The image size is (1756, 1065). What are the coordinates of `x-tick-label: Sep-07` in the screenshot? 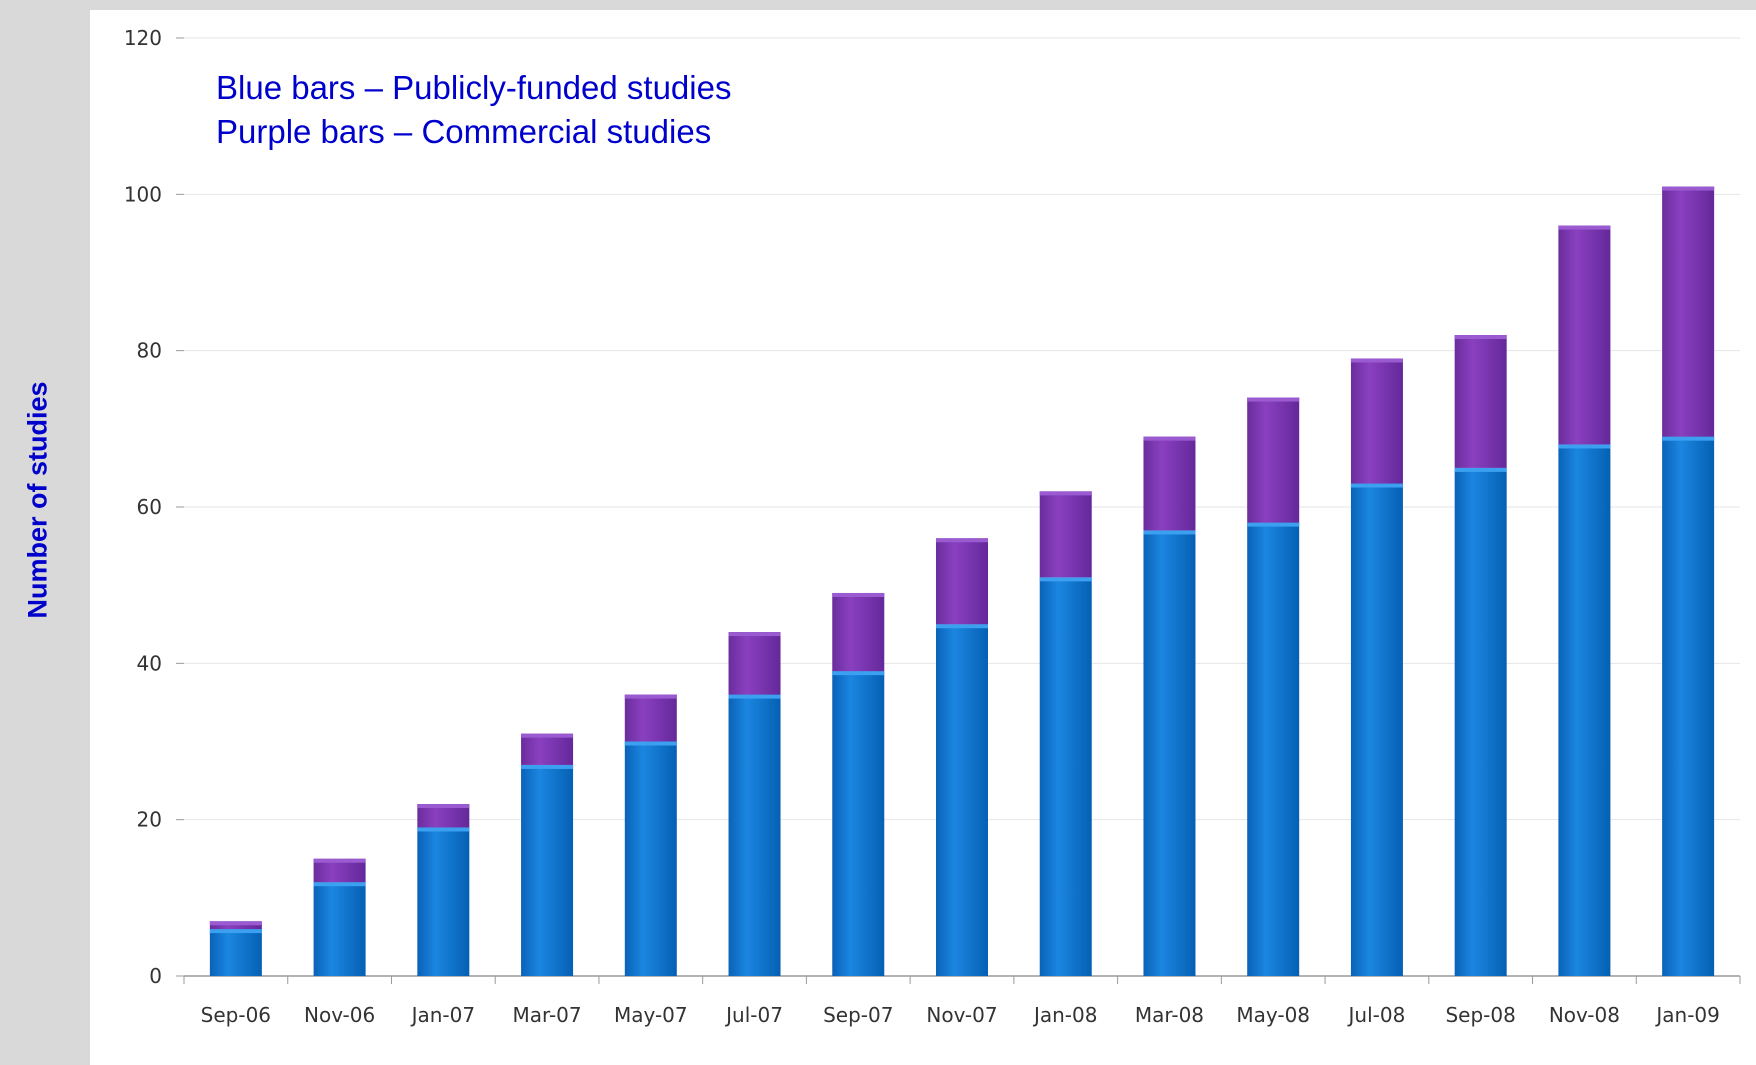 It's located at (858, 1015).